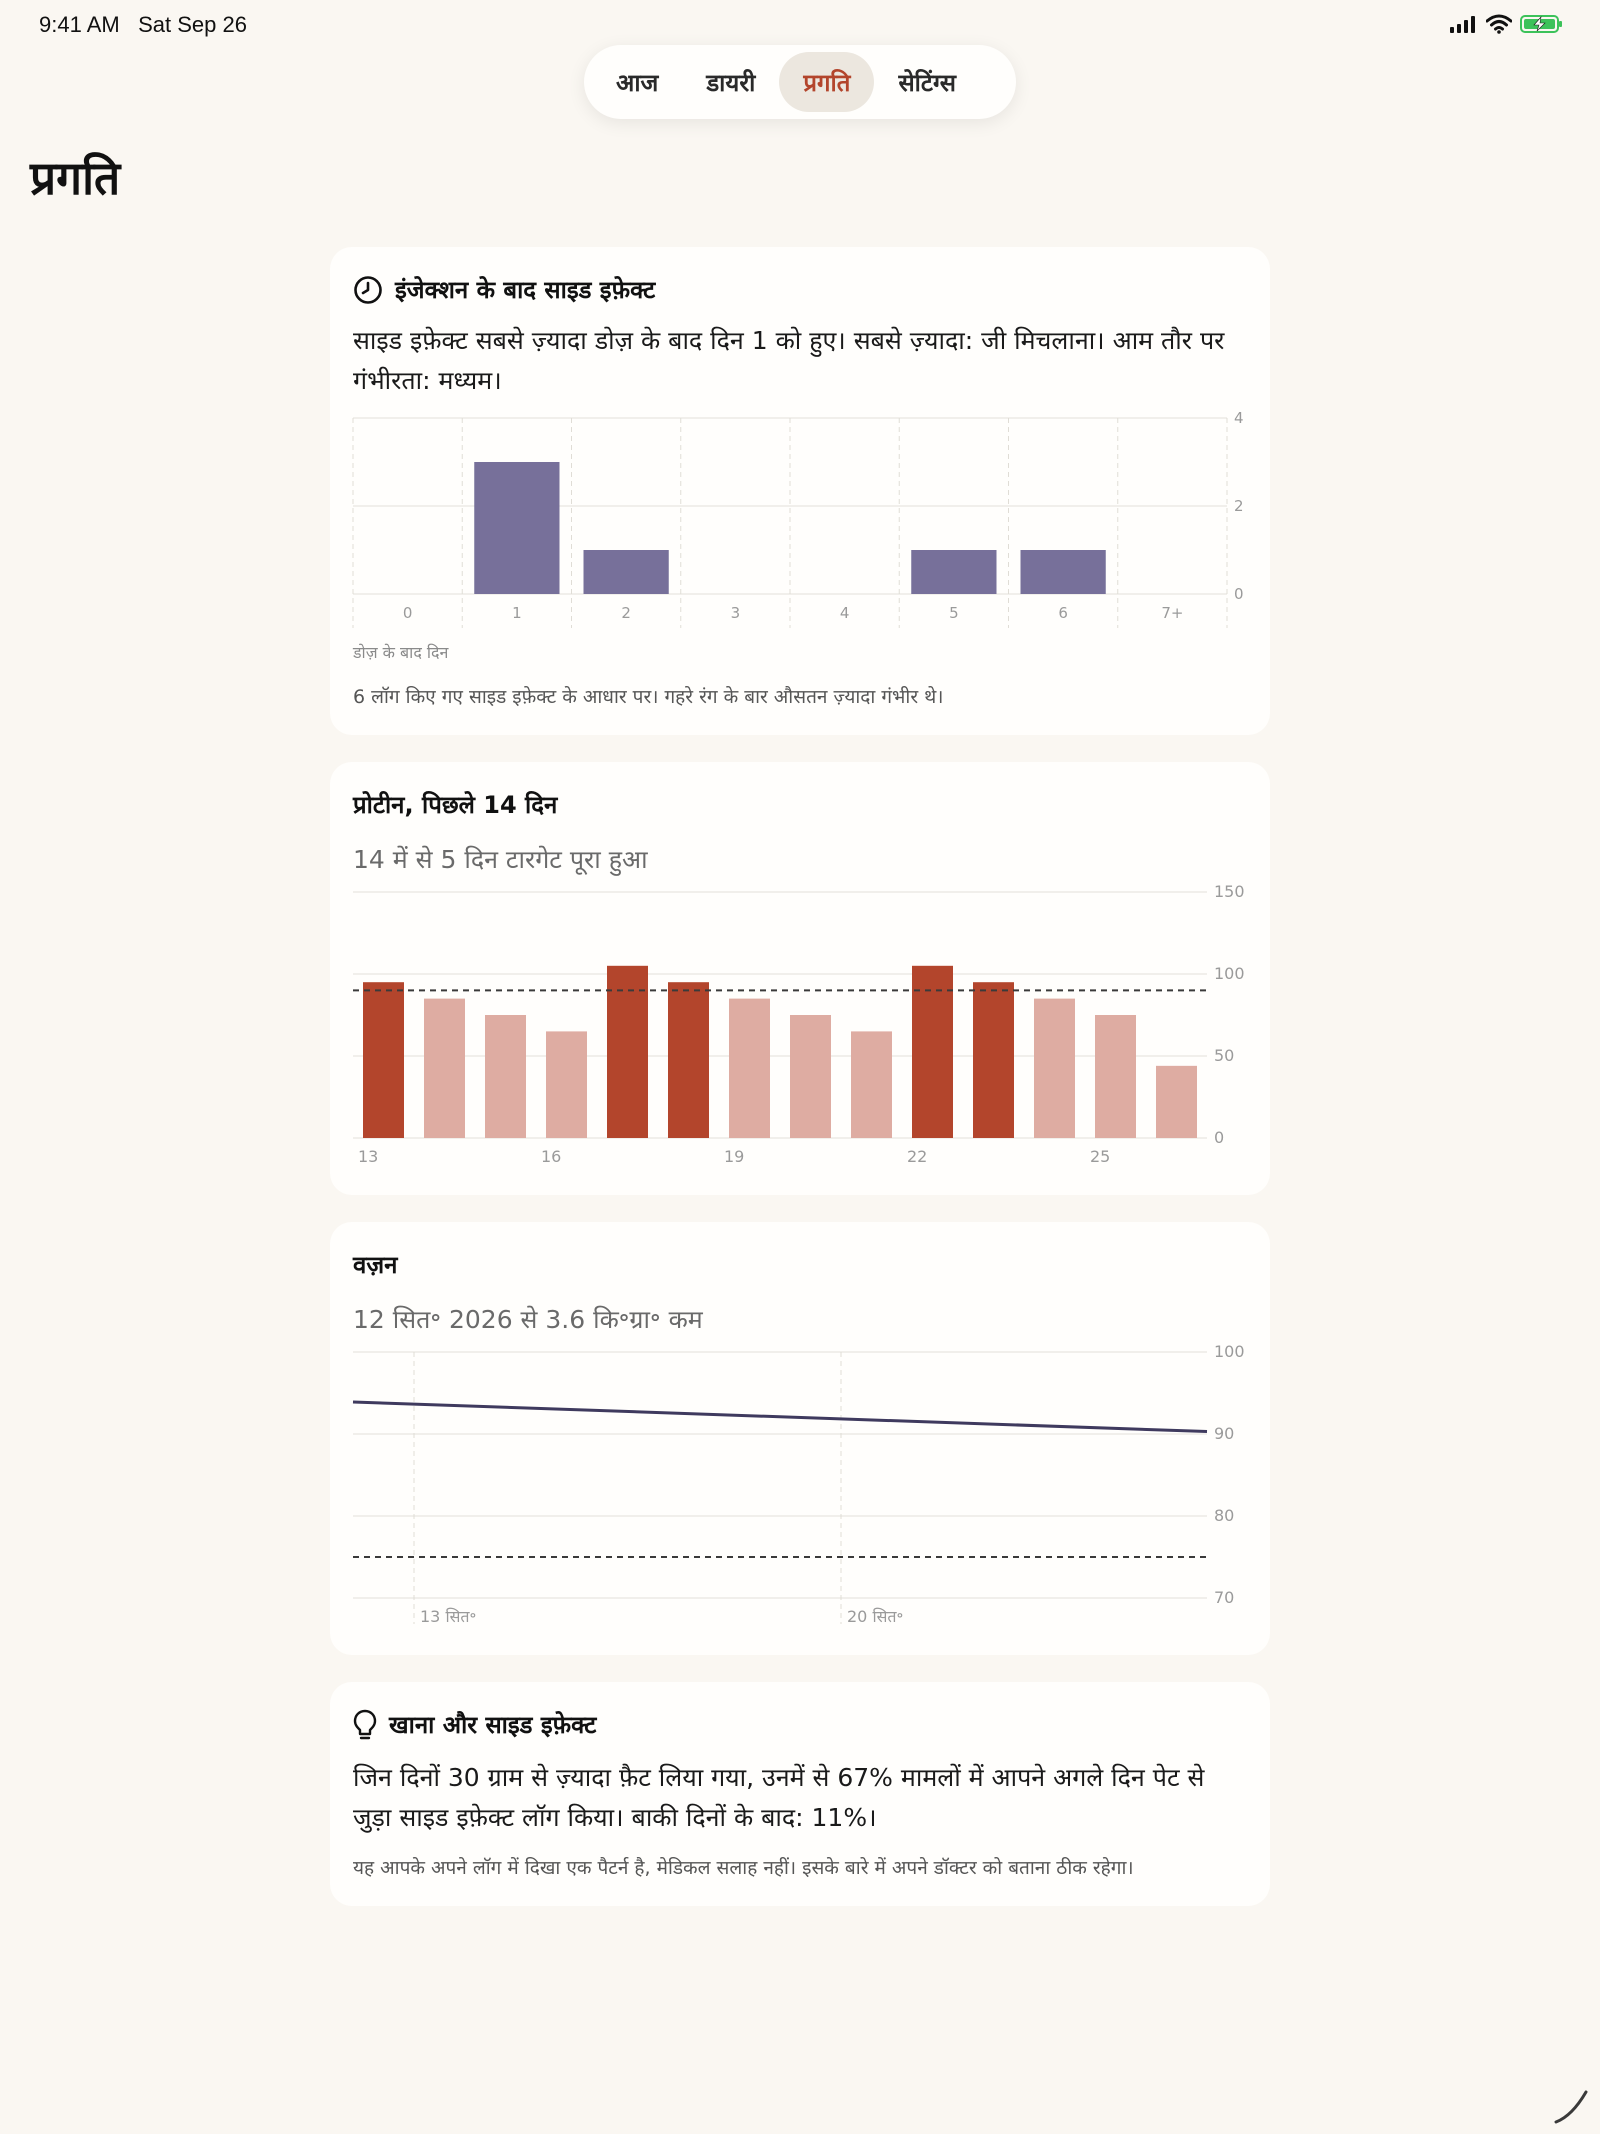 The image size is (1600, 2134). What do you see at coordinates (368, 289) in the screenshot?
I see `clock-icon` at bounding box center [368, 289].